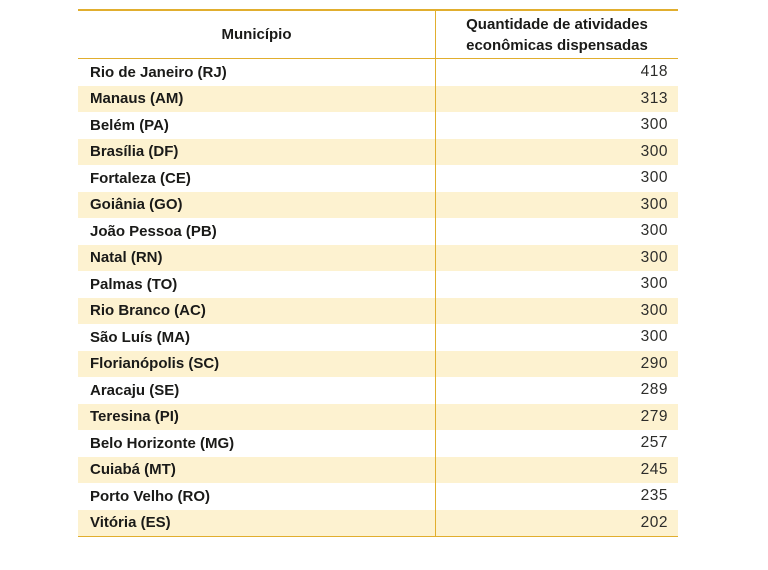 This screenshot has width=768, height=570. What do you see at coordinates (378, 469) in the screenshot?
I see `table-row: Cuiabá (MT) 245` at bounding box center [378, 469].